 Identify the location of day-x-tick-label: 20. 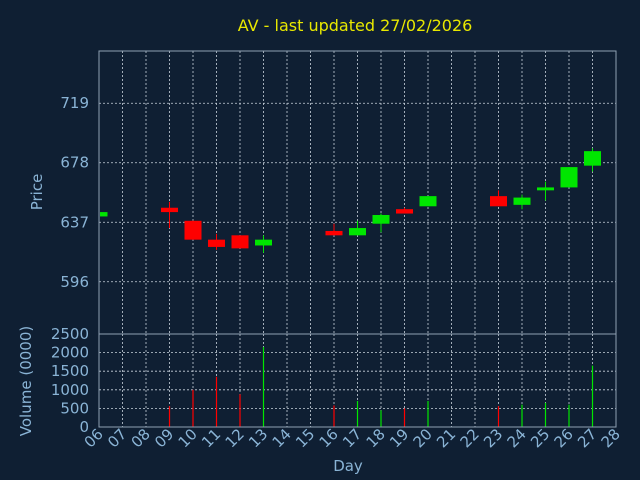
(423, 438).